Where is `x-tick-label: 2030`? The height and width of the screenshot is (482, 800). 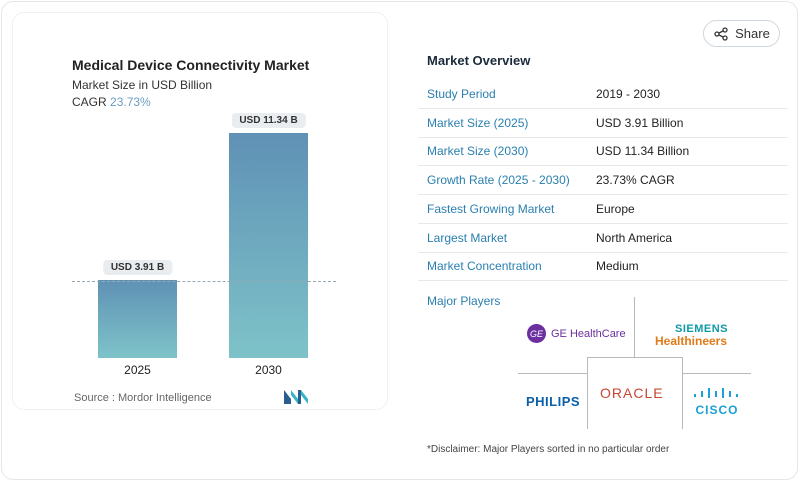 x-tick-label: 2030 is located at coordinates (268, 370).